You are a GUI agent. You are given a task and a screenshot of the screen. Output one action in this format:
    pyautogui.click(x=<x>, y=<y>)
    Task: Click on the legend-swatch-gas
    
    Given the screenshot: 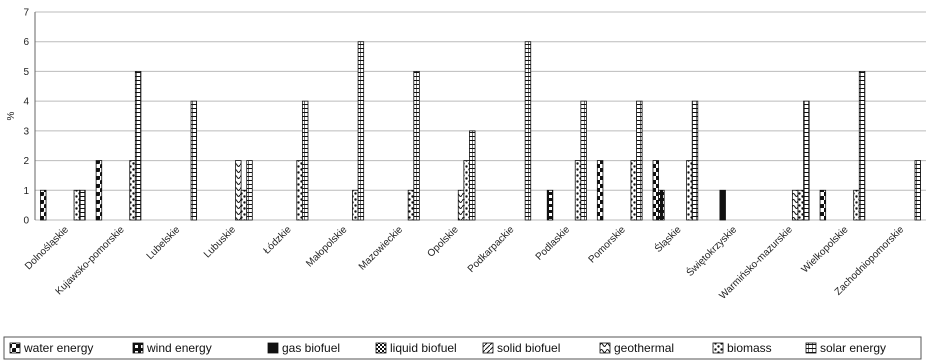 What is the action you would take?
    pyautogui.click(x=273, y=348)
    